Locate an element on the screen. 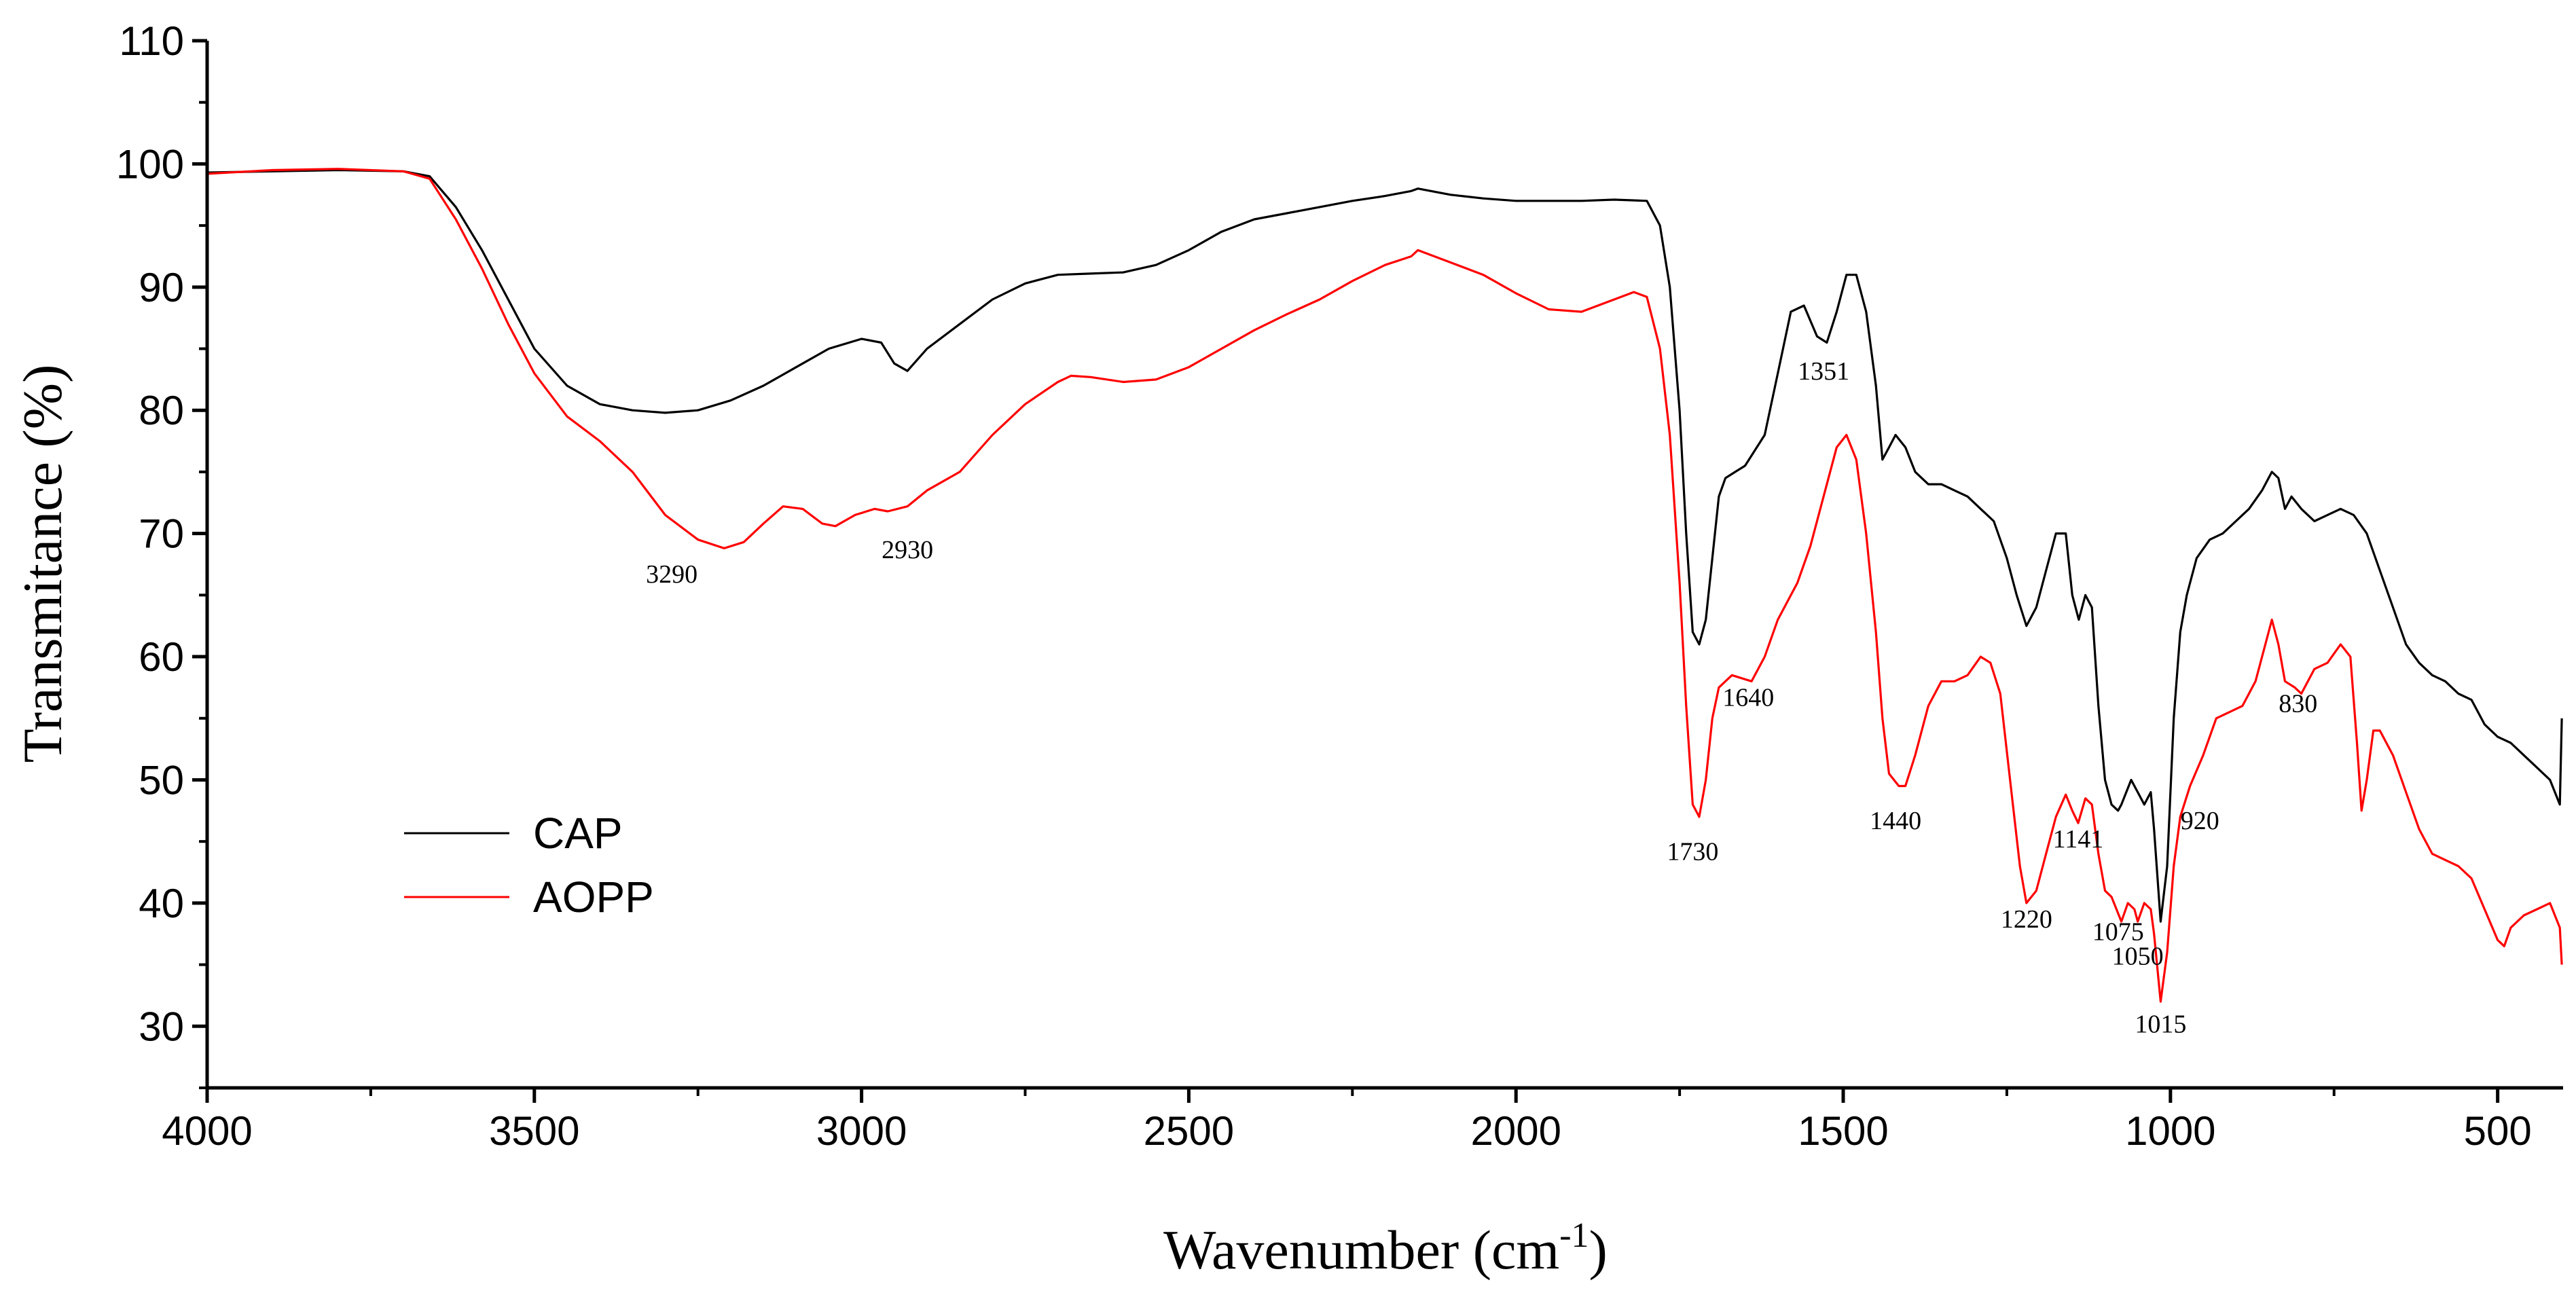 The width and height of the screenshot is (2576, 1297). peak-label: 830 is located at coordinates (2298, 704).